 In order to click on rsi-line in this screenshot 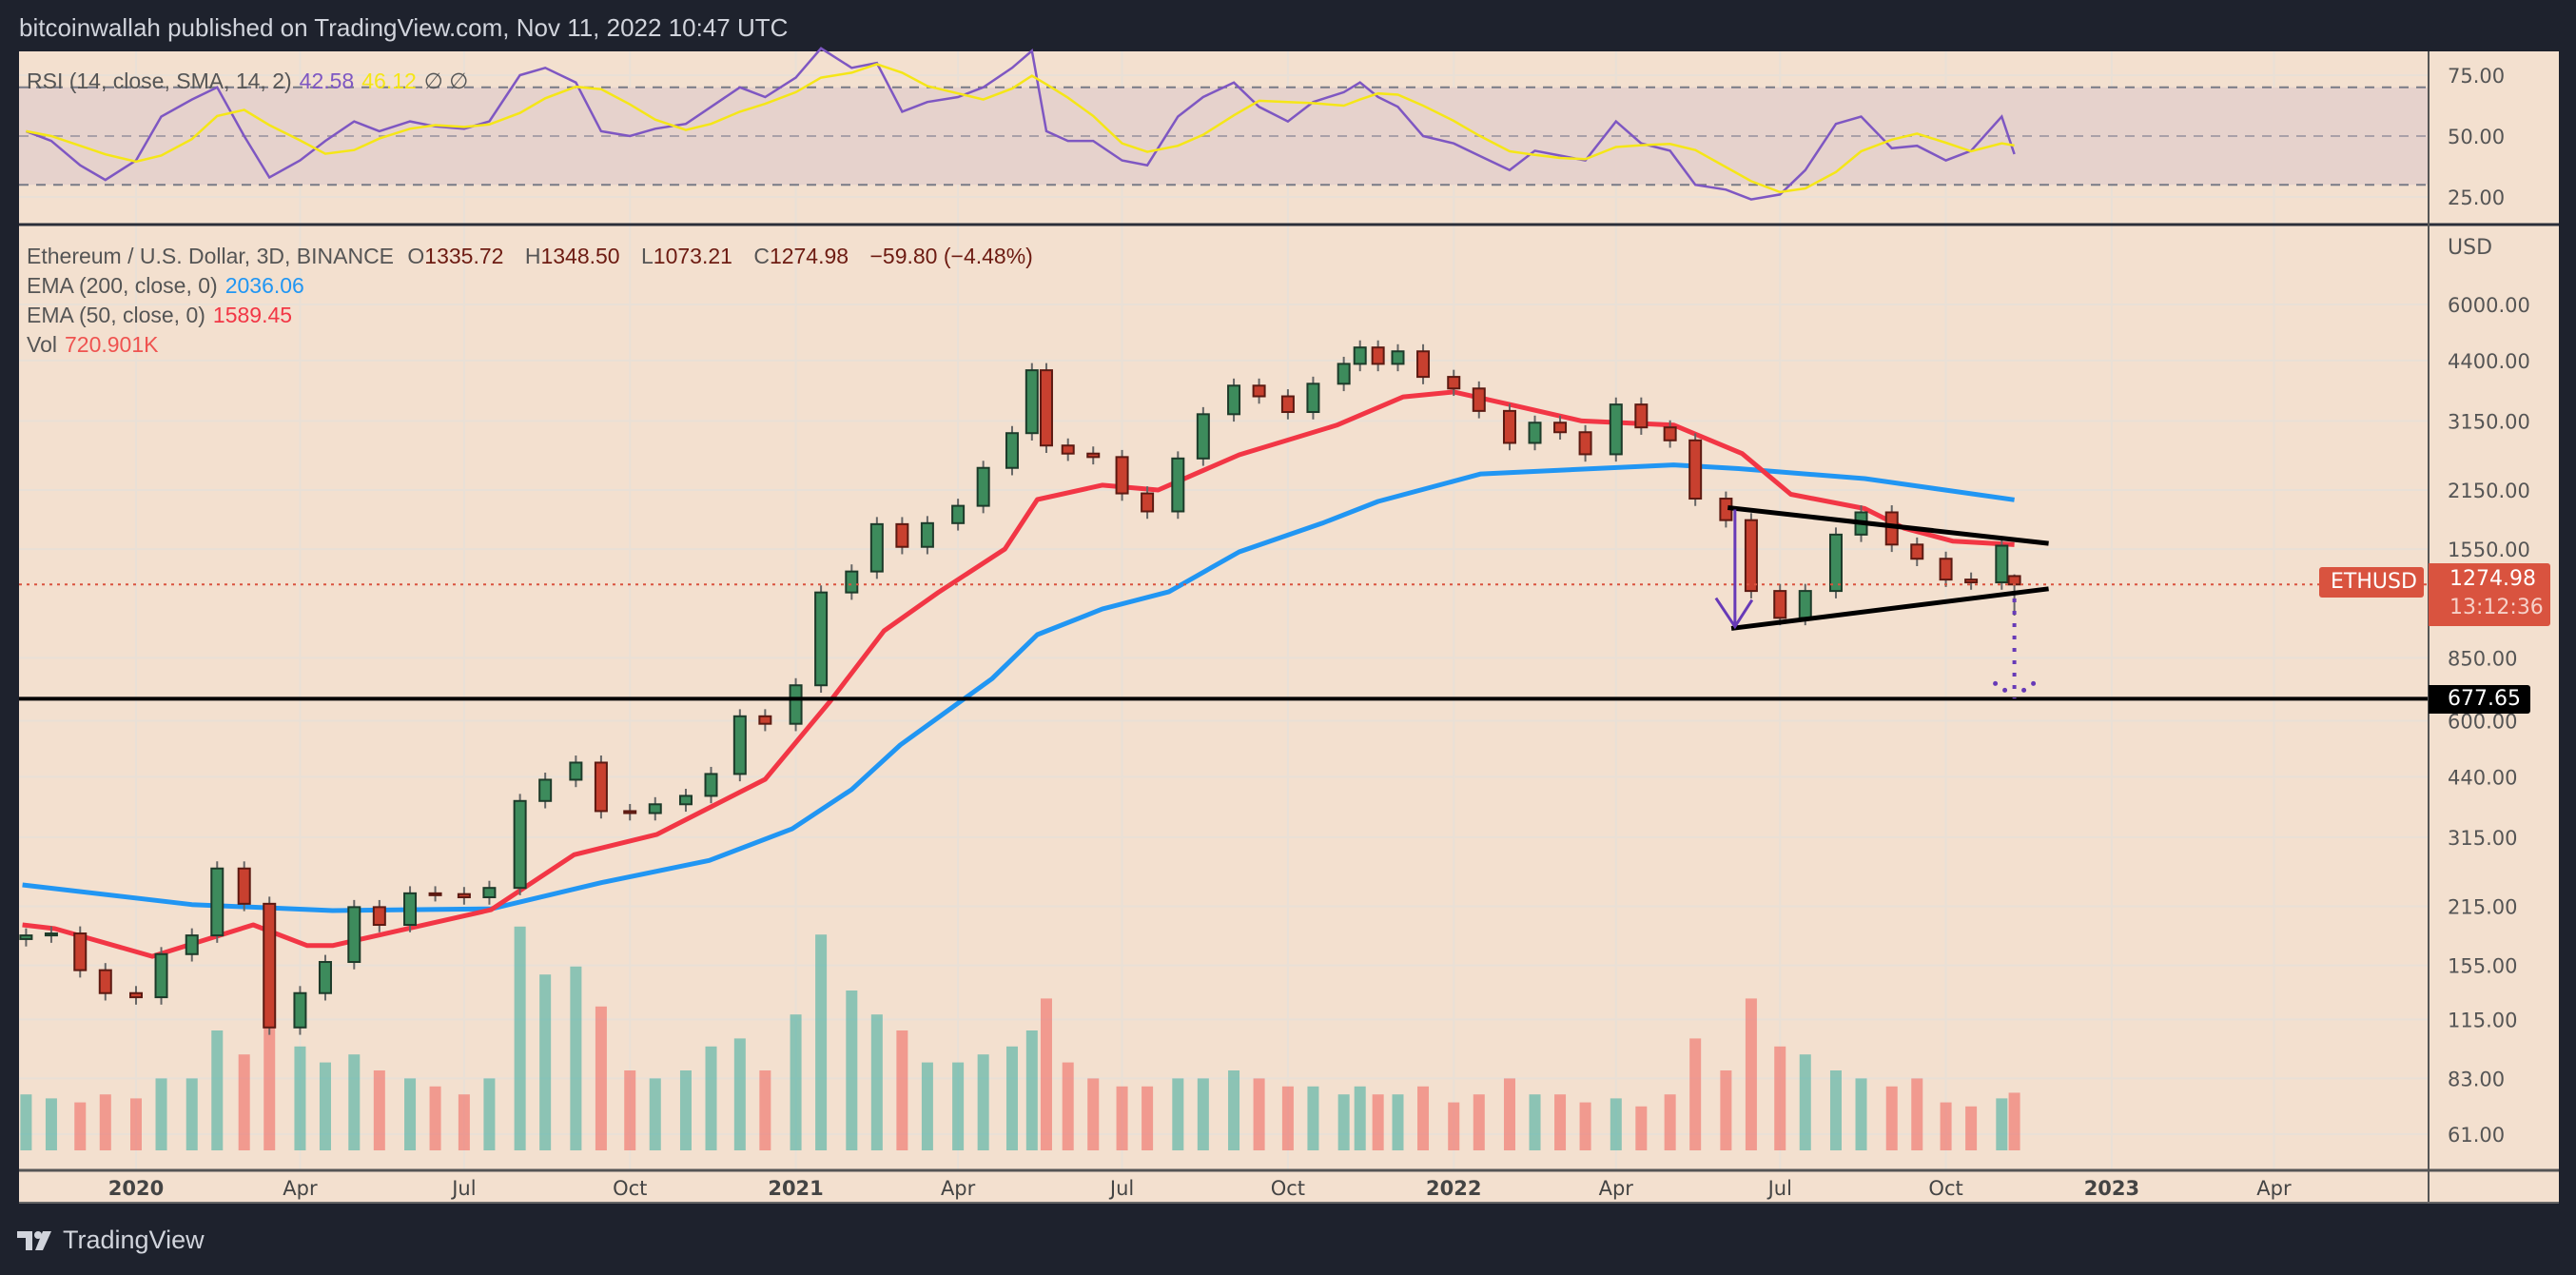, I will do `click(1021, 124)`.